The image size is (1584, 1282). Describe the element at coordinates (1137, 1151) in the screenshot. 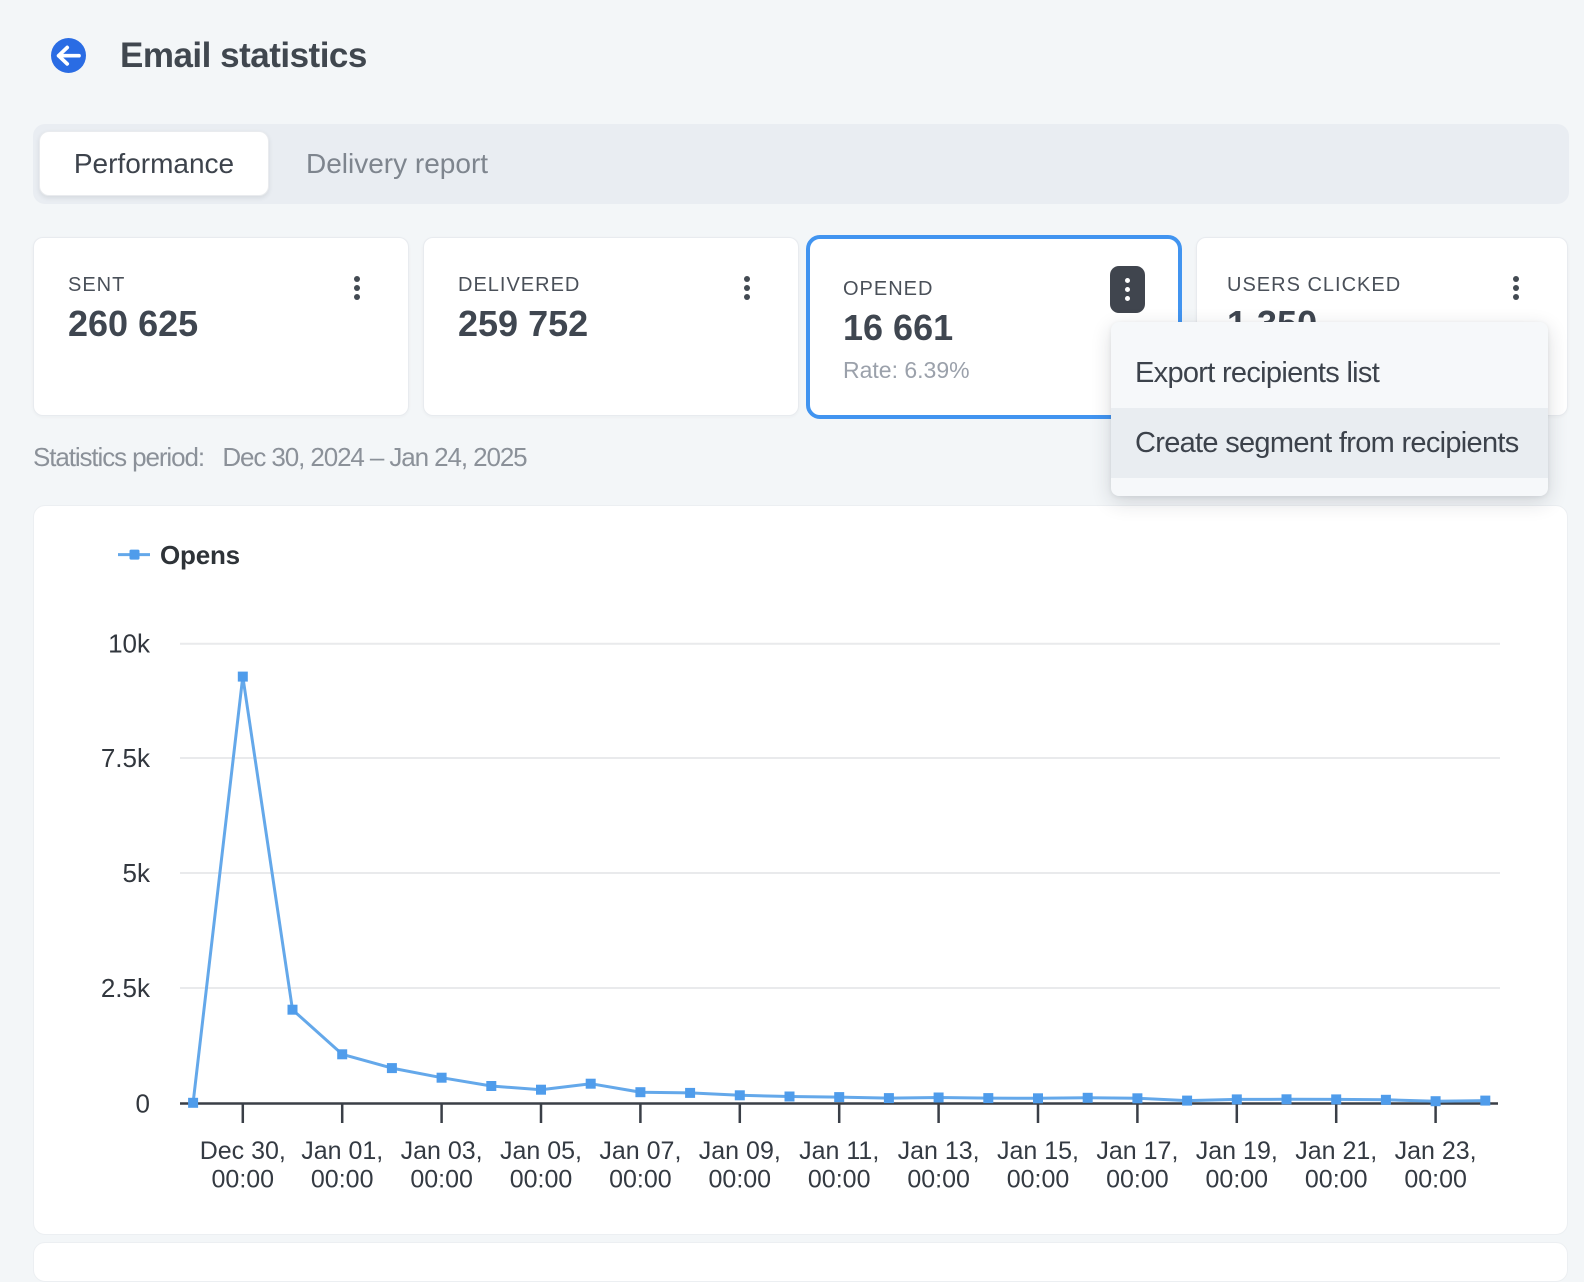

I see `svg-text: Jan 17,` at that location.